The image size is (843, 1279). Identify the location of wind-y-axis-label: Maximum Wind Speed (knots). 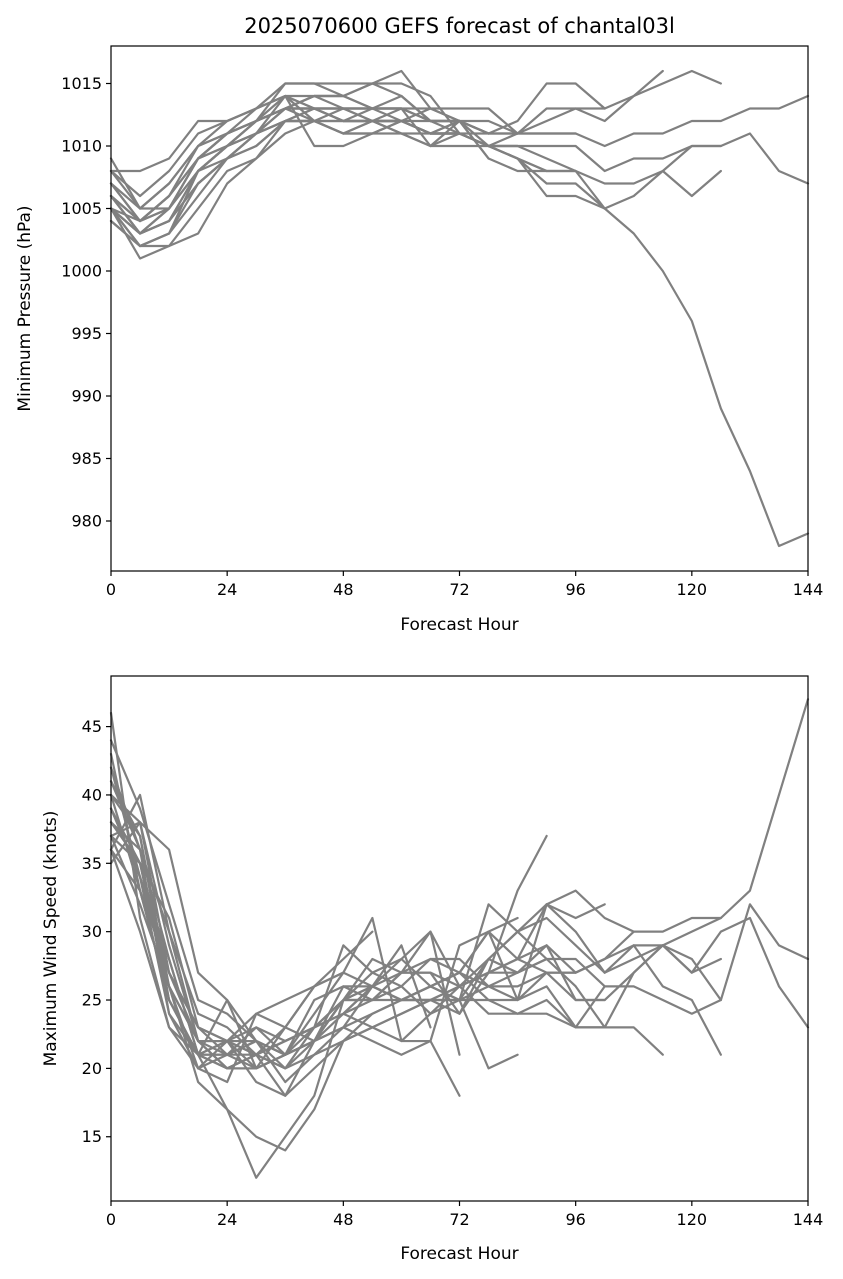
(51, 939).